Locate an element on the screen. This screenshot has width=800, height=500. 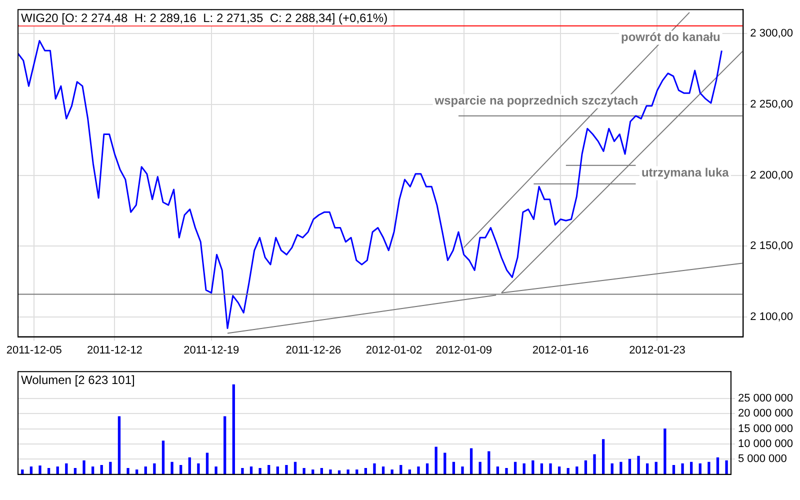
x-tick-label: 2012-01-16 is located at coordinates (560, 350).